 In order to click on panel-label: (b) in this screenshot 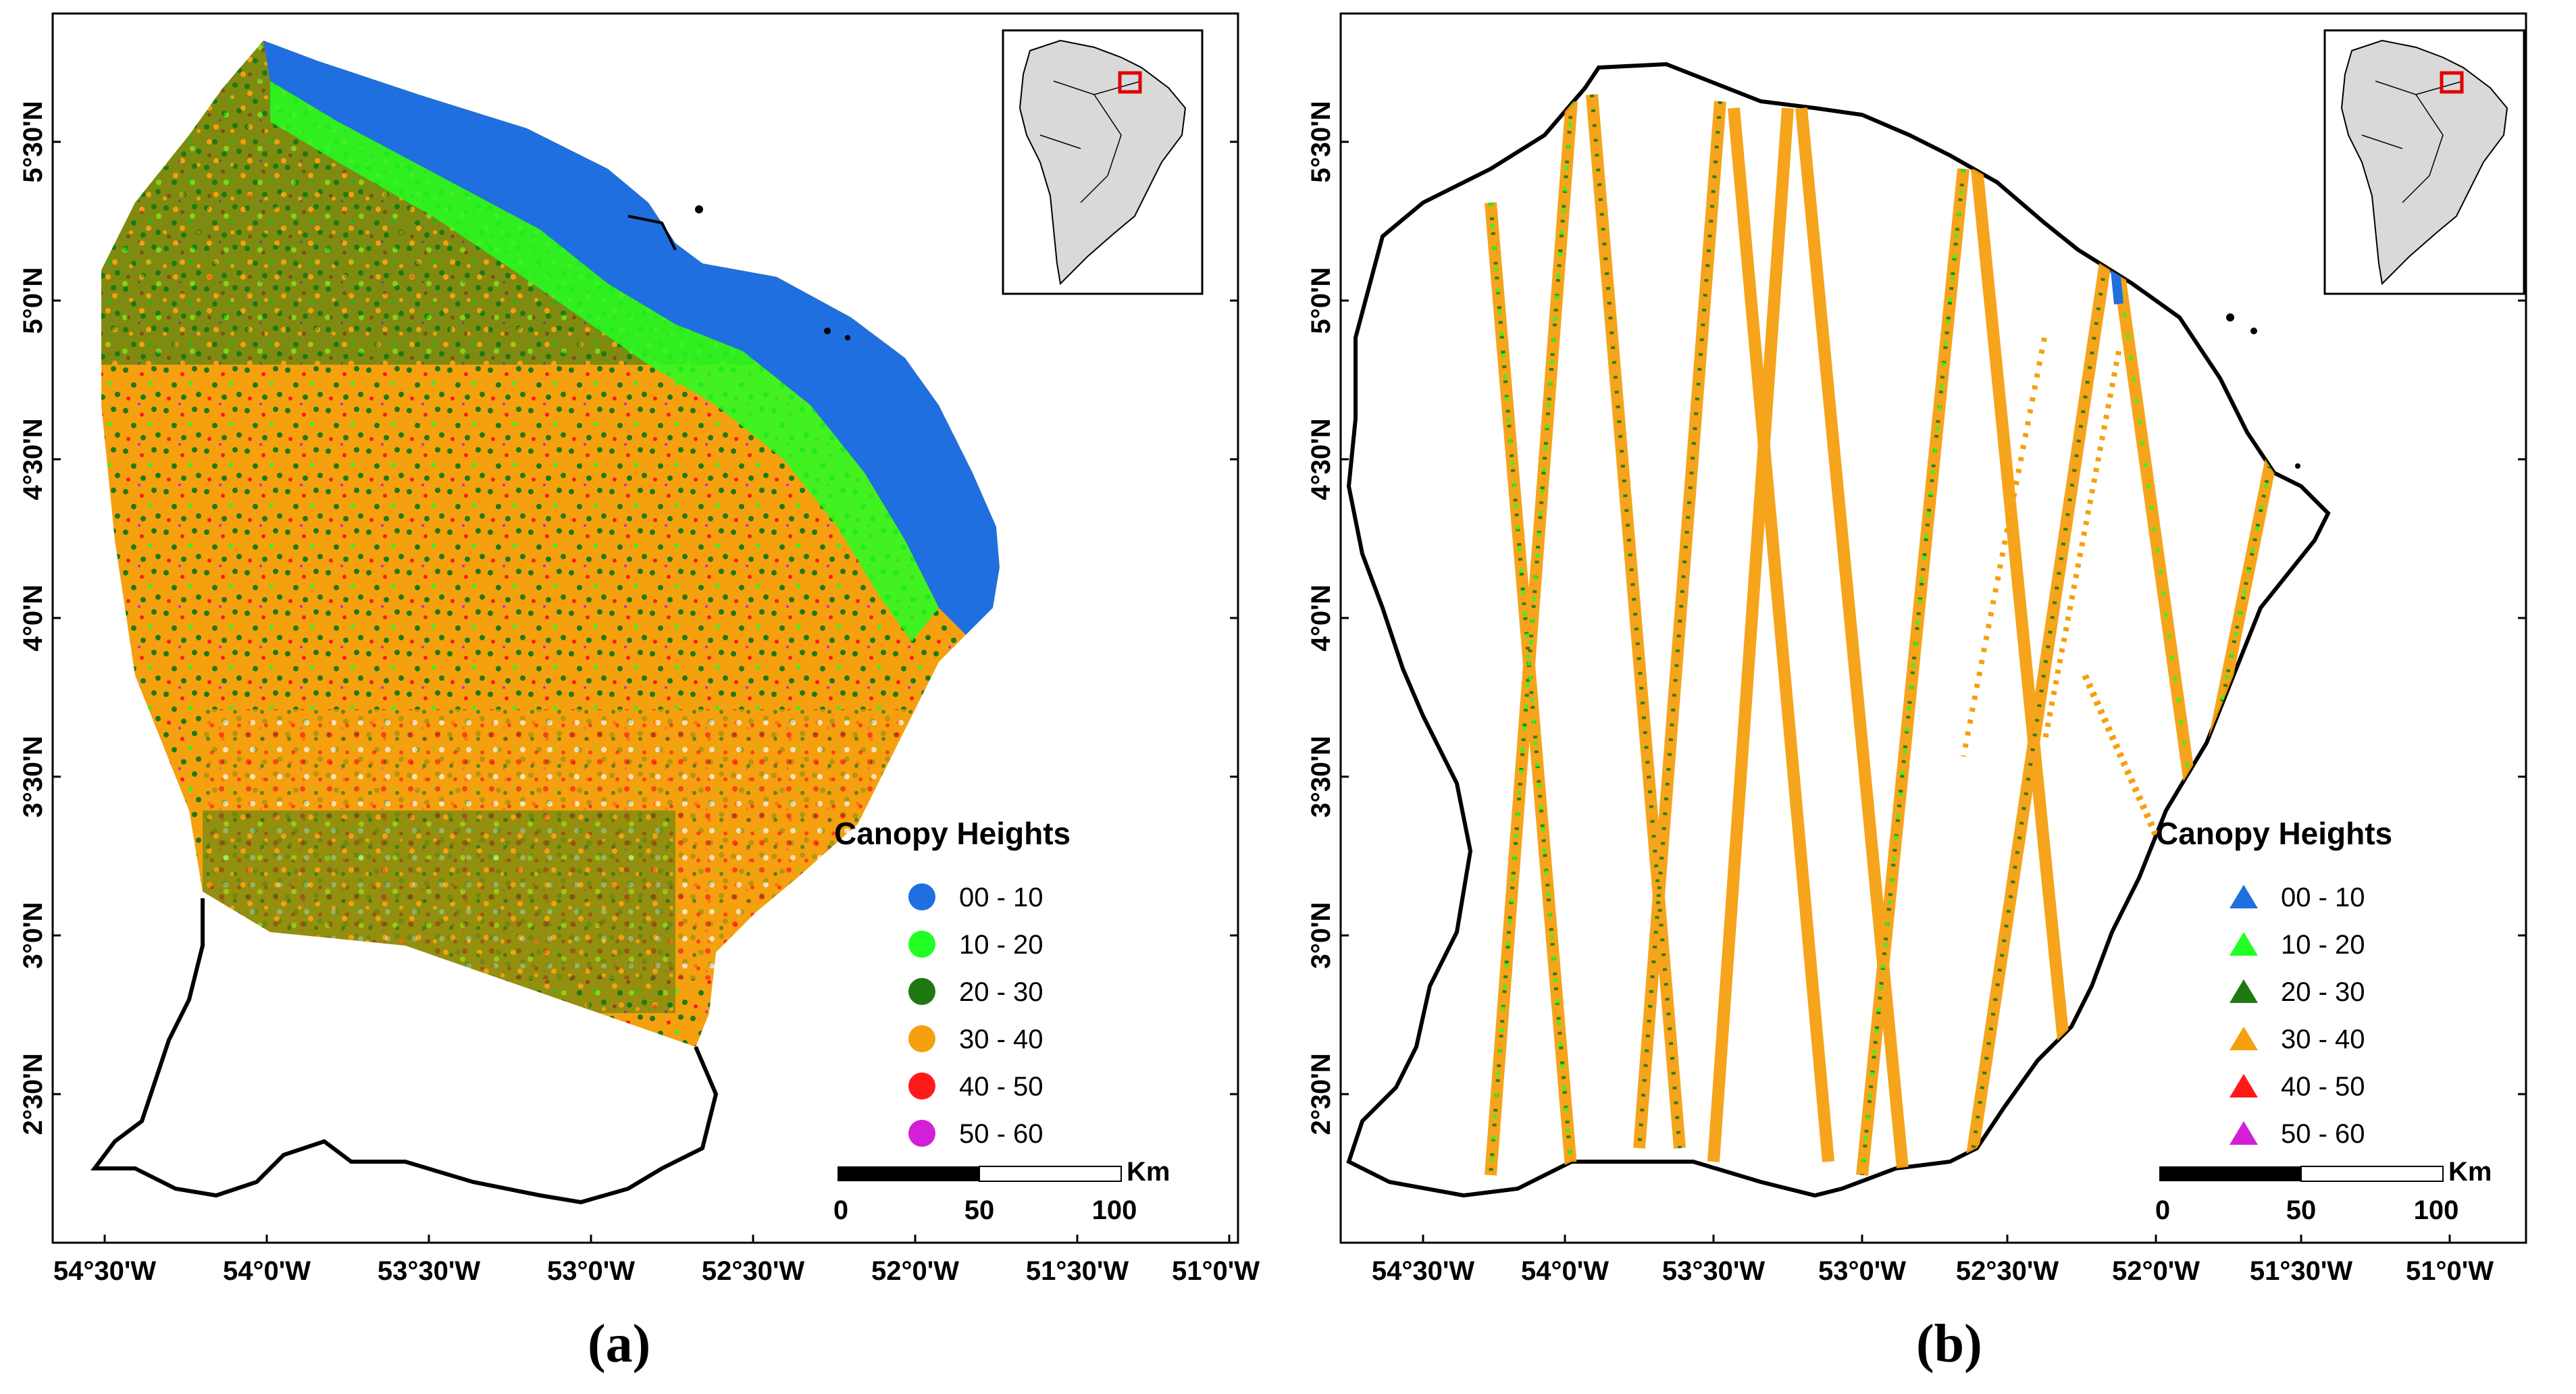, I will do `click(1949, 1344)`.